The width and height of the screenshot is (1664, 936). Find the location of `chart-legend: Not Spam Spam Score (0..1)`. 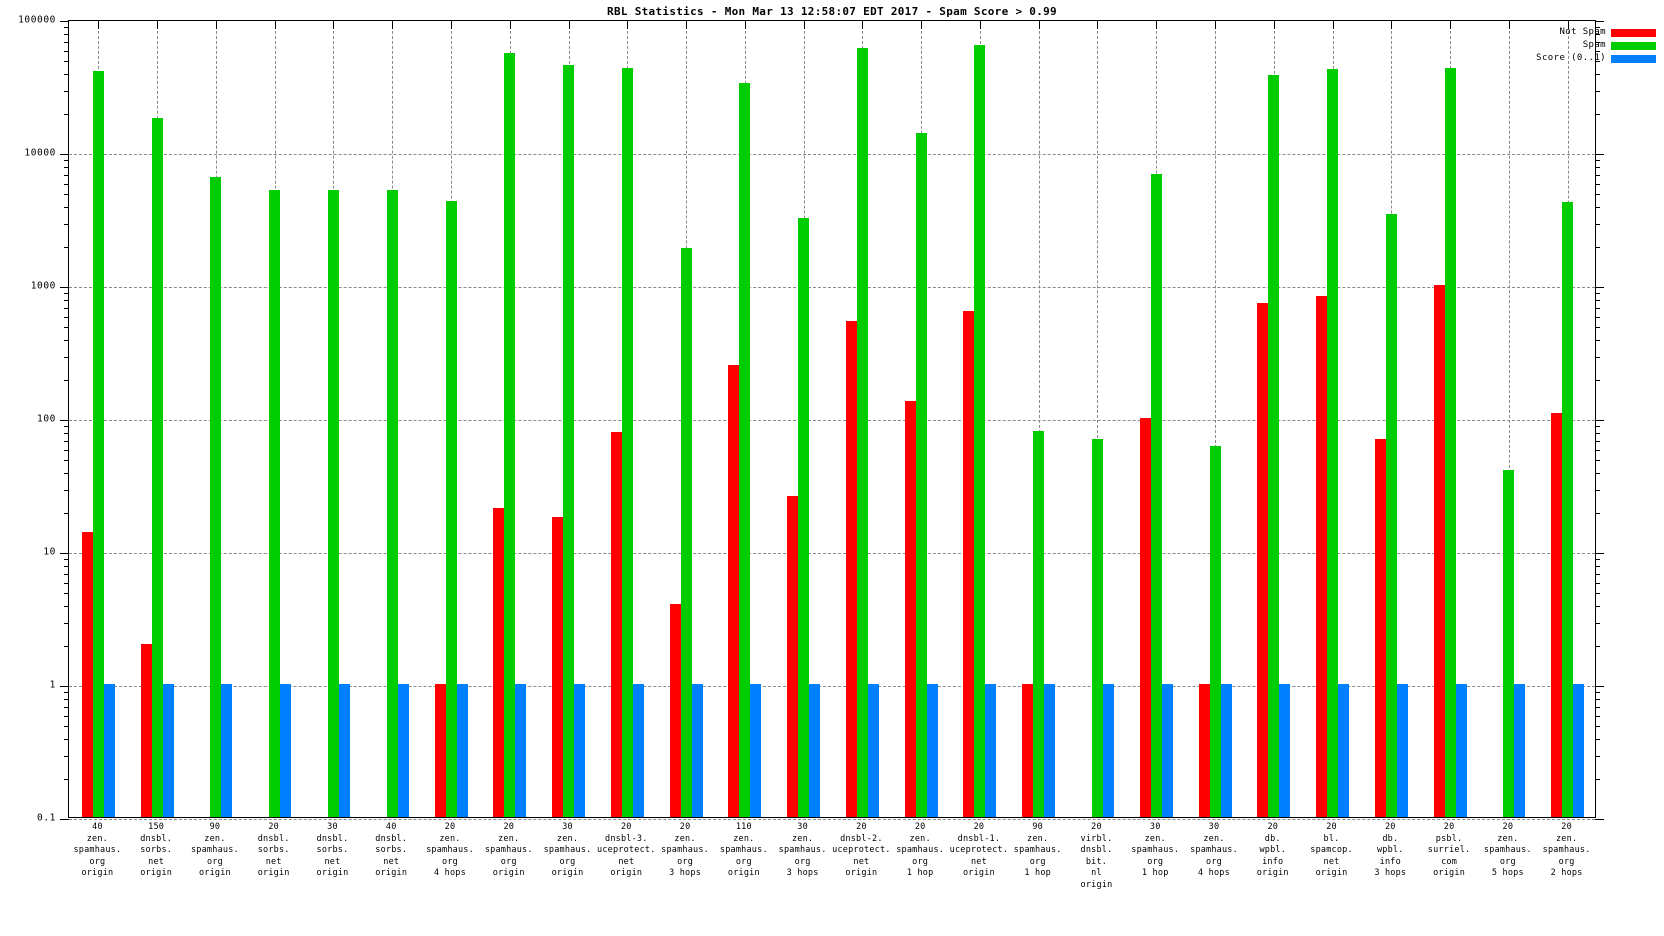

chart-legend: Not Spam Spam Score (0..1) is located at coordinates (1596, 45).